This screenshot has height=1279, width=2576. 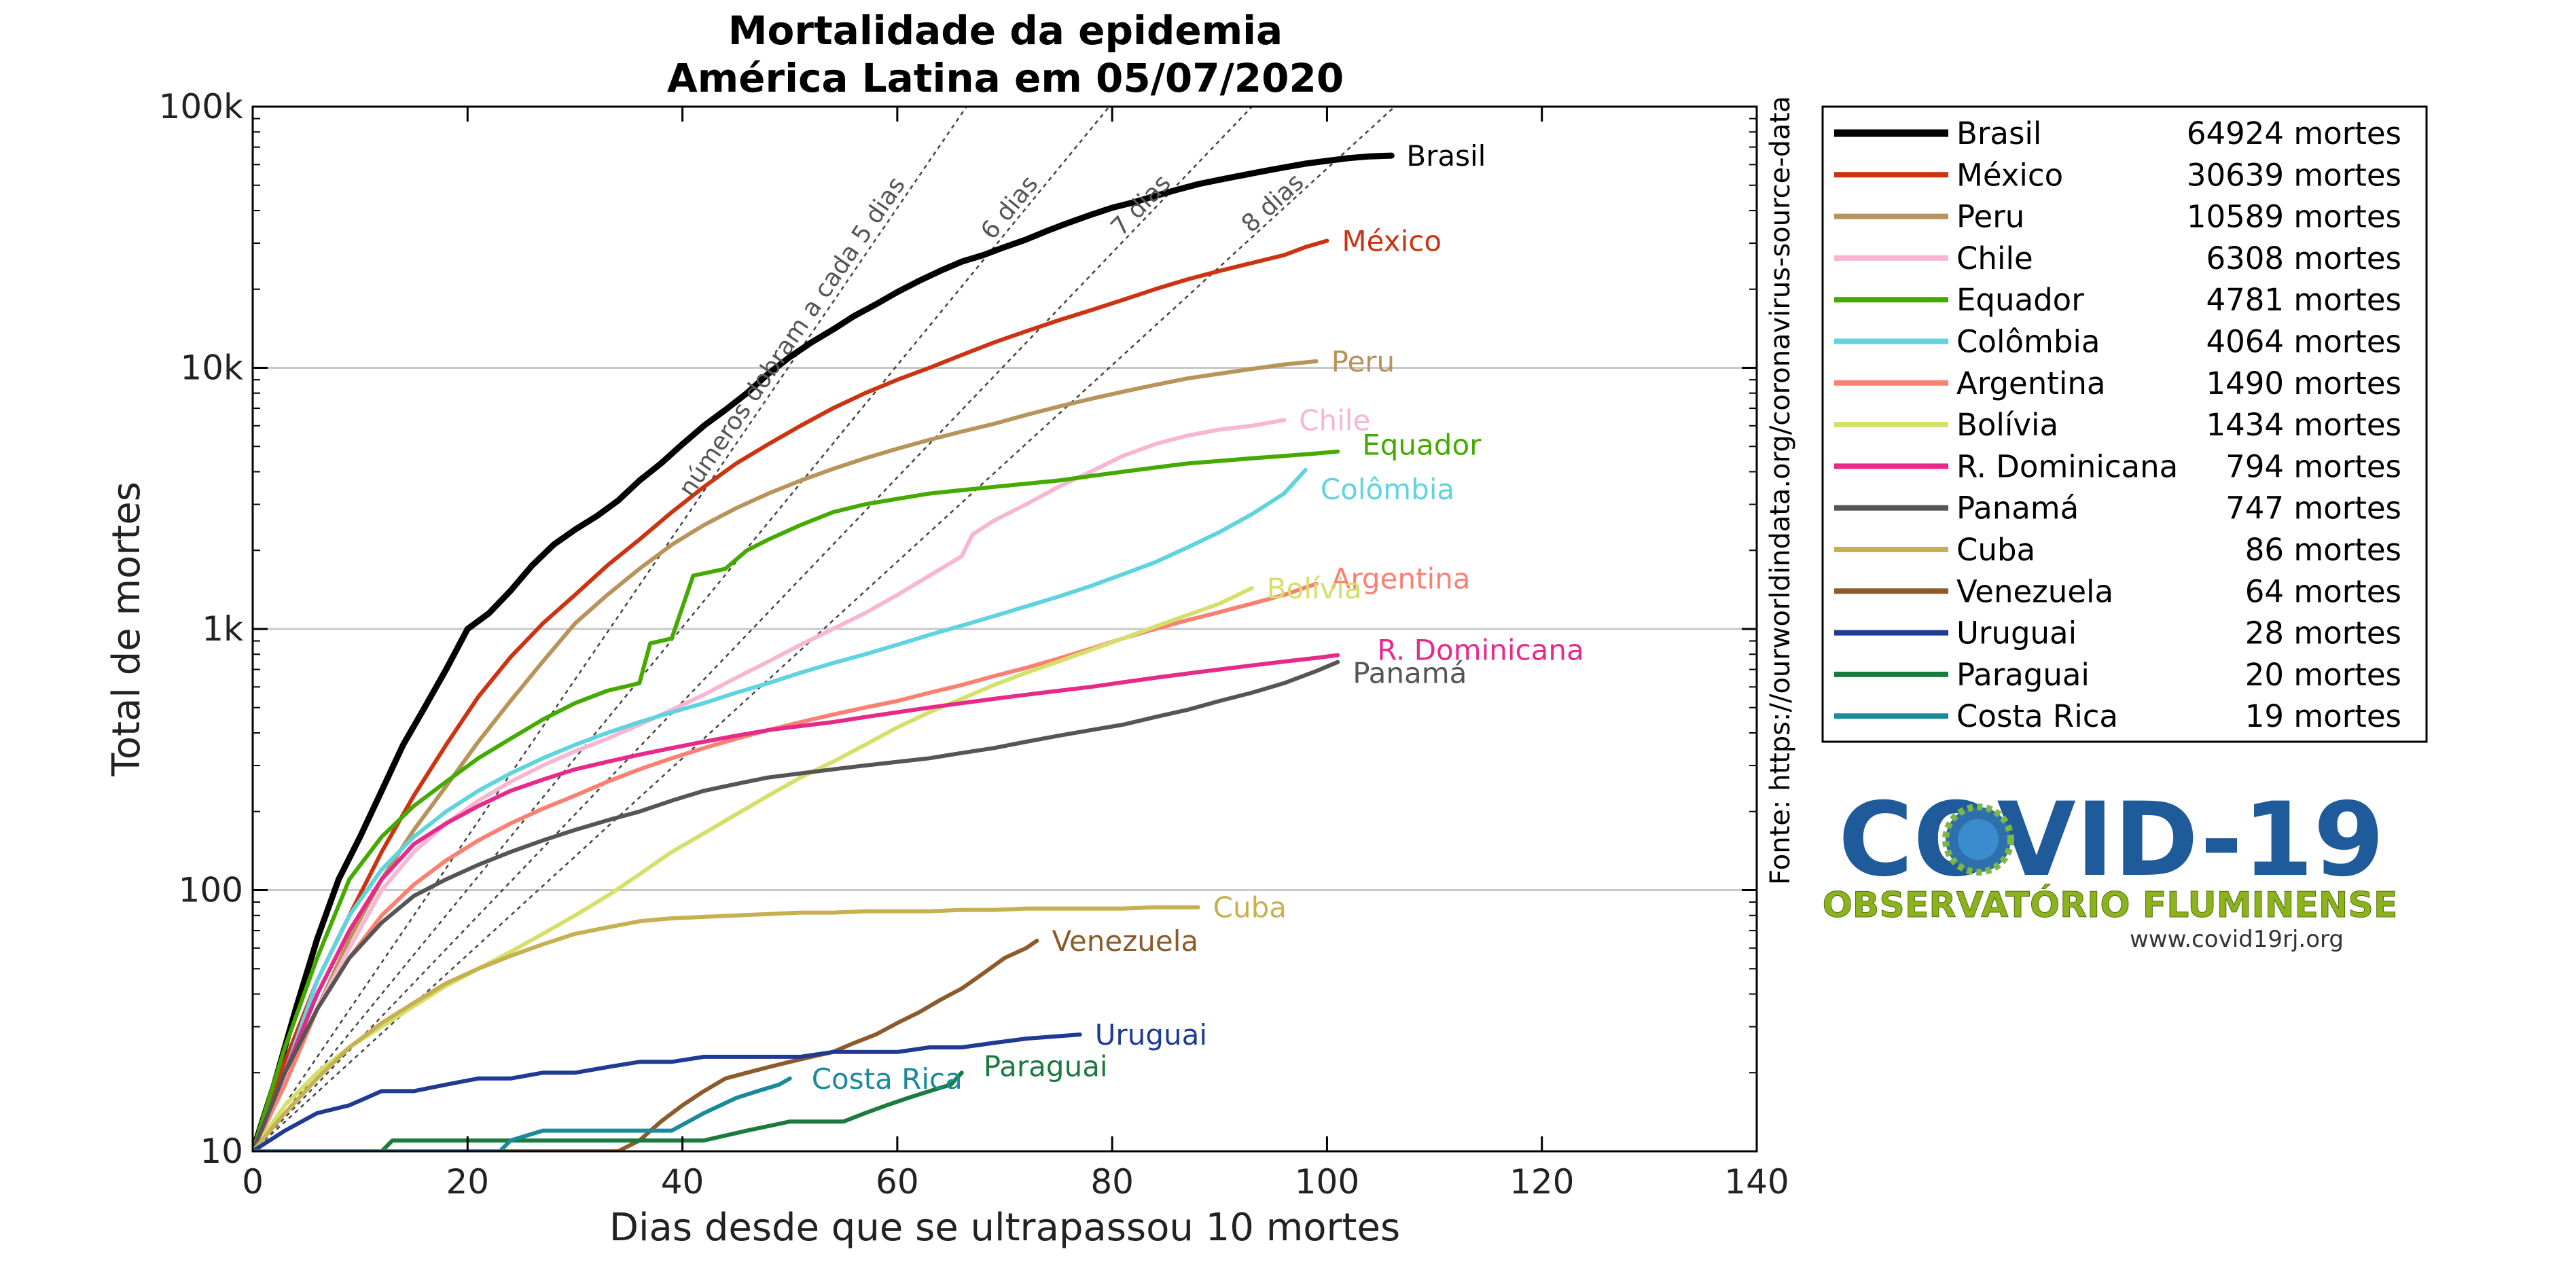 I want to click on legend-name: Brasil, so click(x=1998, y=133).